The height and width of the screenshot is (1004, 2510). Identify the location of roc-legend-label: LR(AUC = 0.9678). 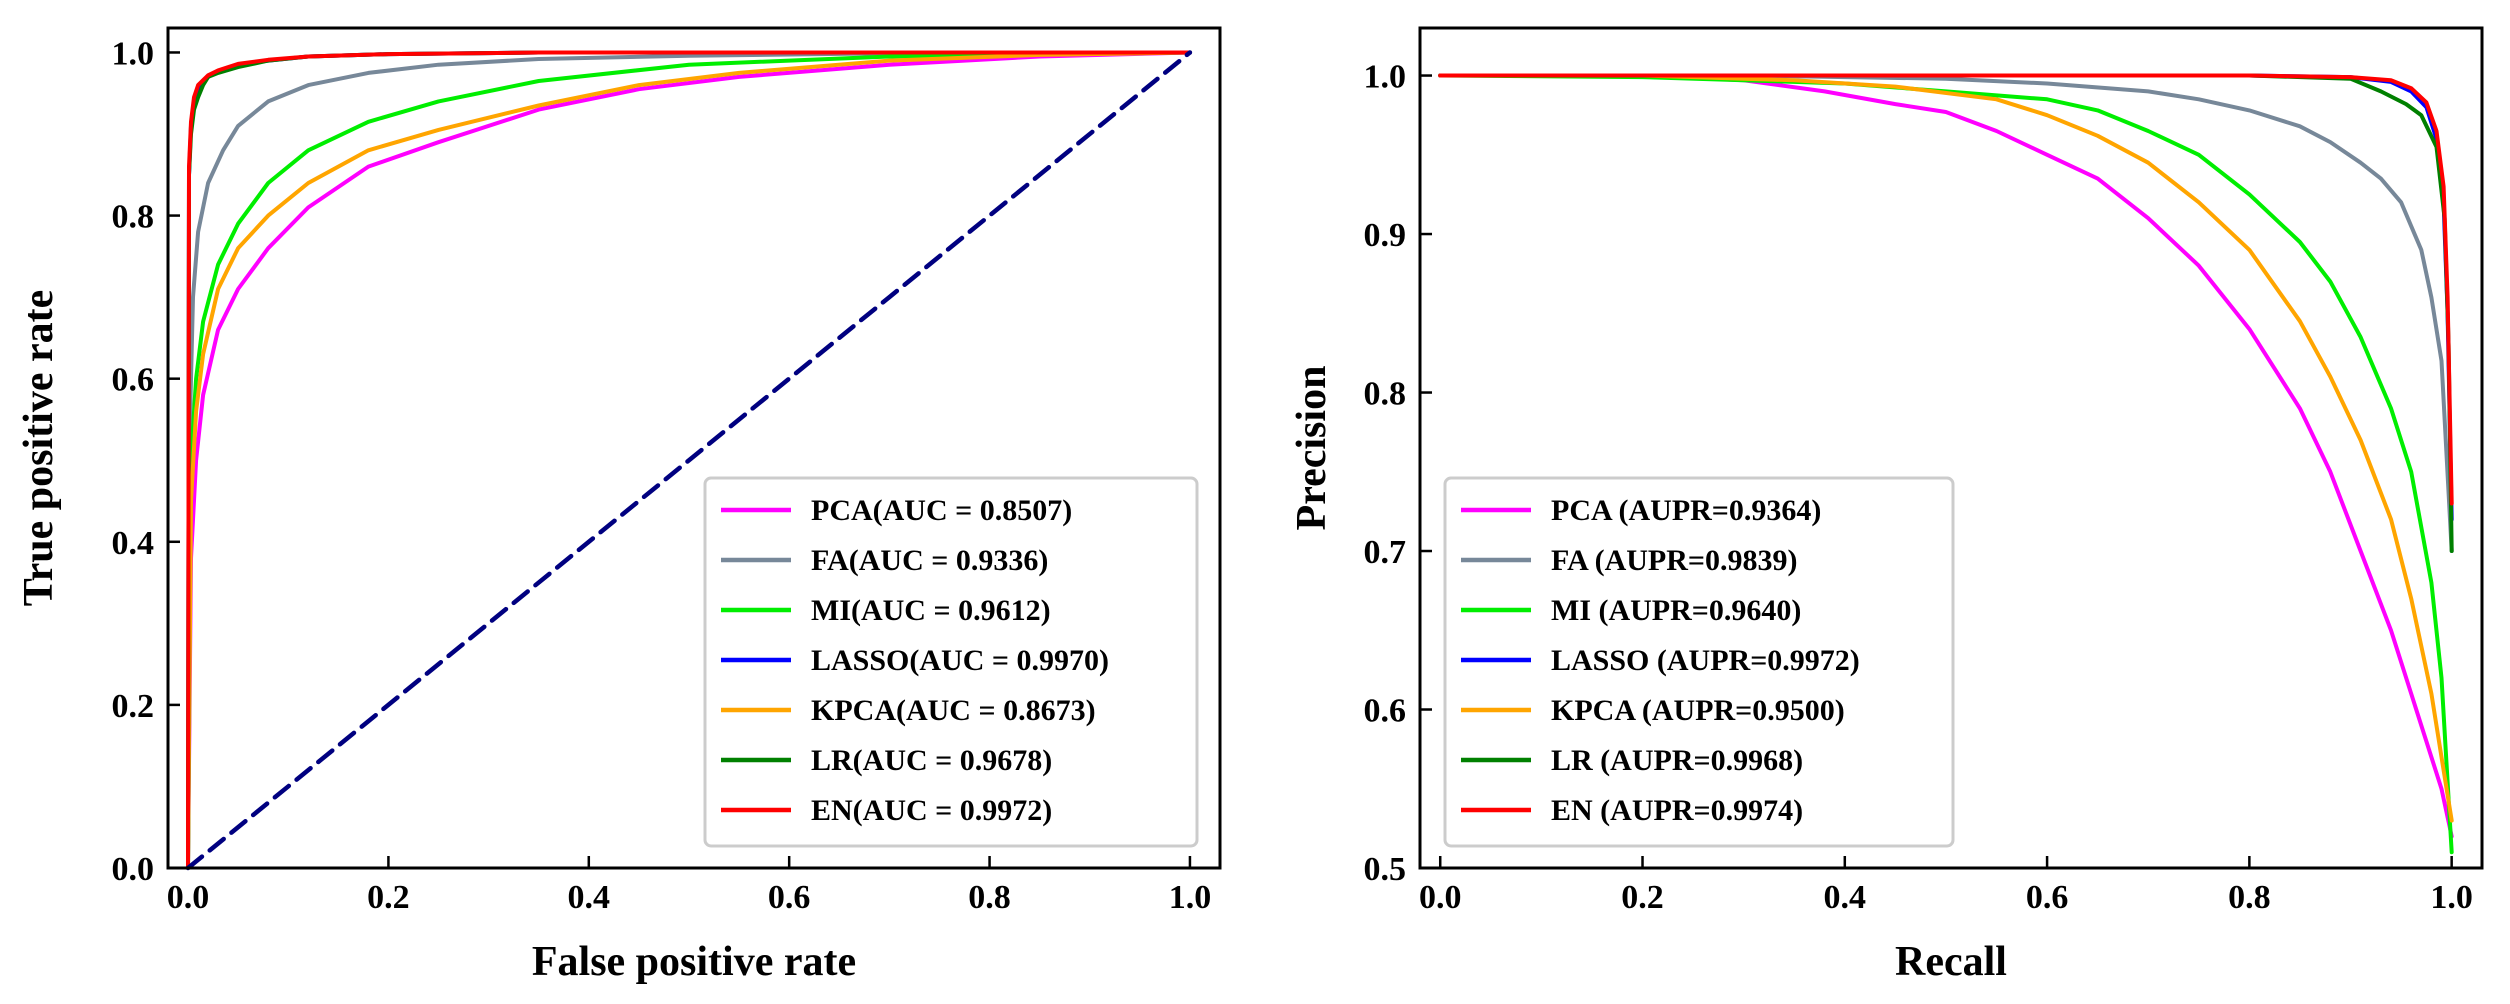
(931, 760).